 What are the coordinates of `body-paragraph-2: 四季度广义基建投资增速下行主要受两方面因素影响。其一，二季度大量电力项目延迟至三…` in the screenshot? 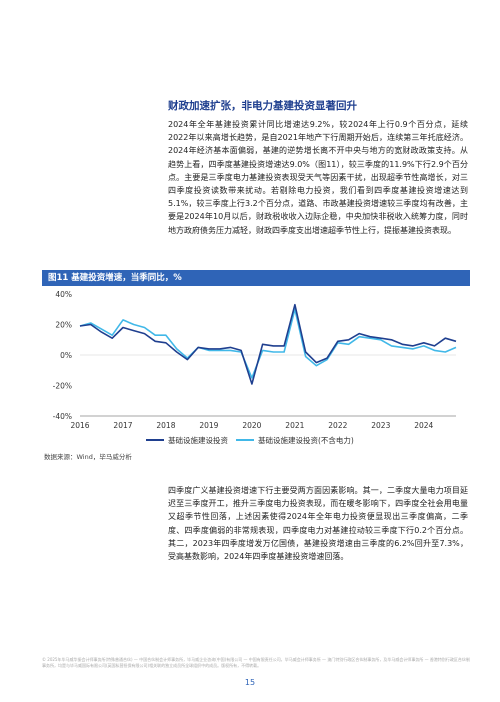 It's located at (318, 524).